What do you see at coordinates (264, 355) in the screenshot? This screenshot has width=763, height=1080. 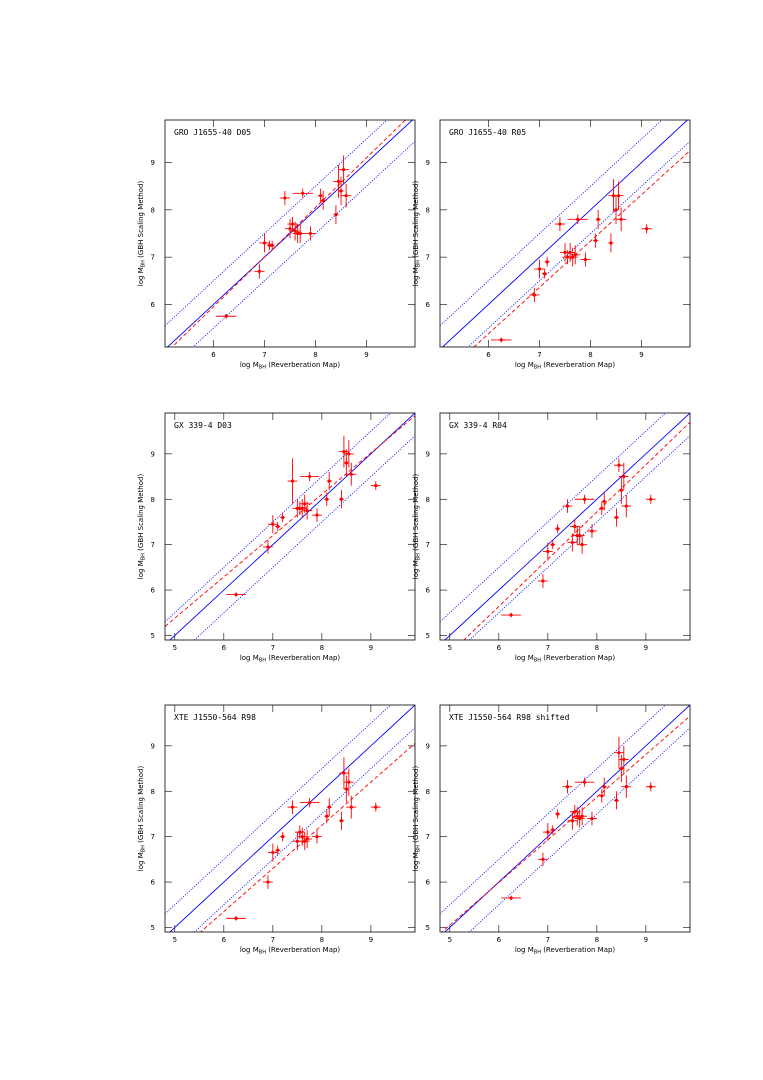 I see `x-tick-label: 7` at bounding box center [264, 355].